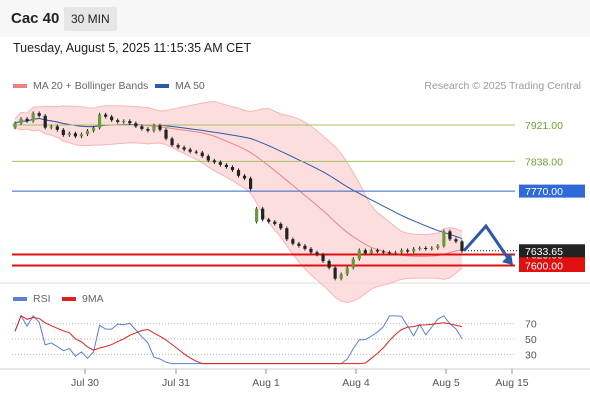 The image size is (590, 400). What do you see at coordinates (544, 252) in the screenshot?
I see `current-price-label: 7633.65` at bounding box center [544, 252].